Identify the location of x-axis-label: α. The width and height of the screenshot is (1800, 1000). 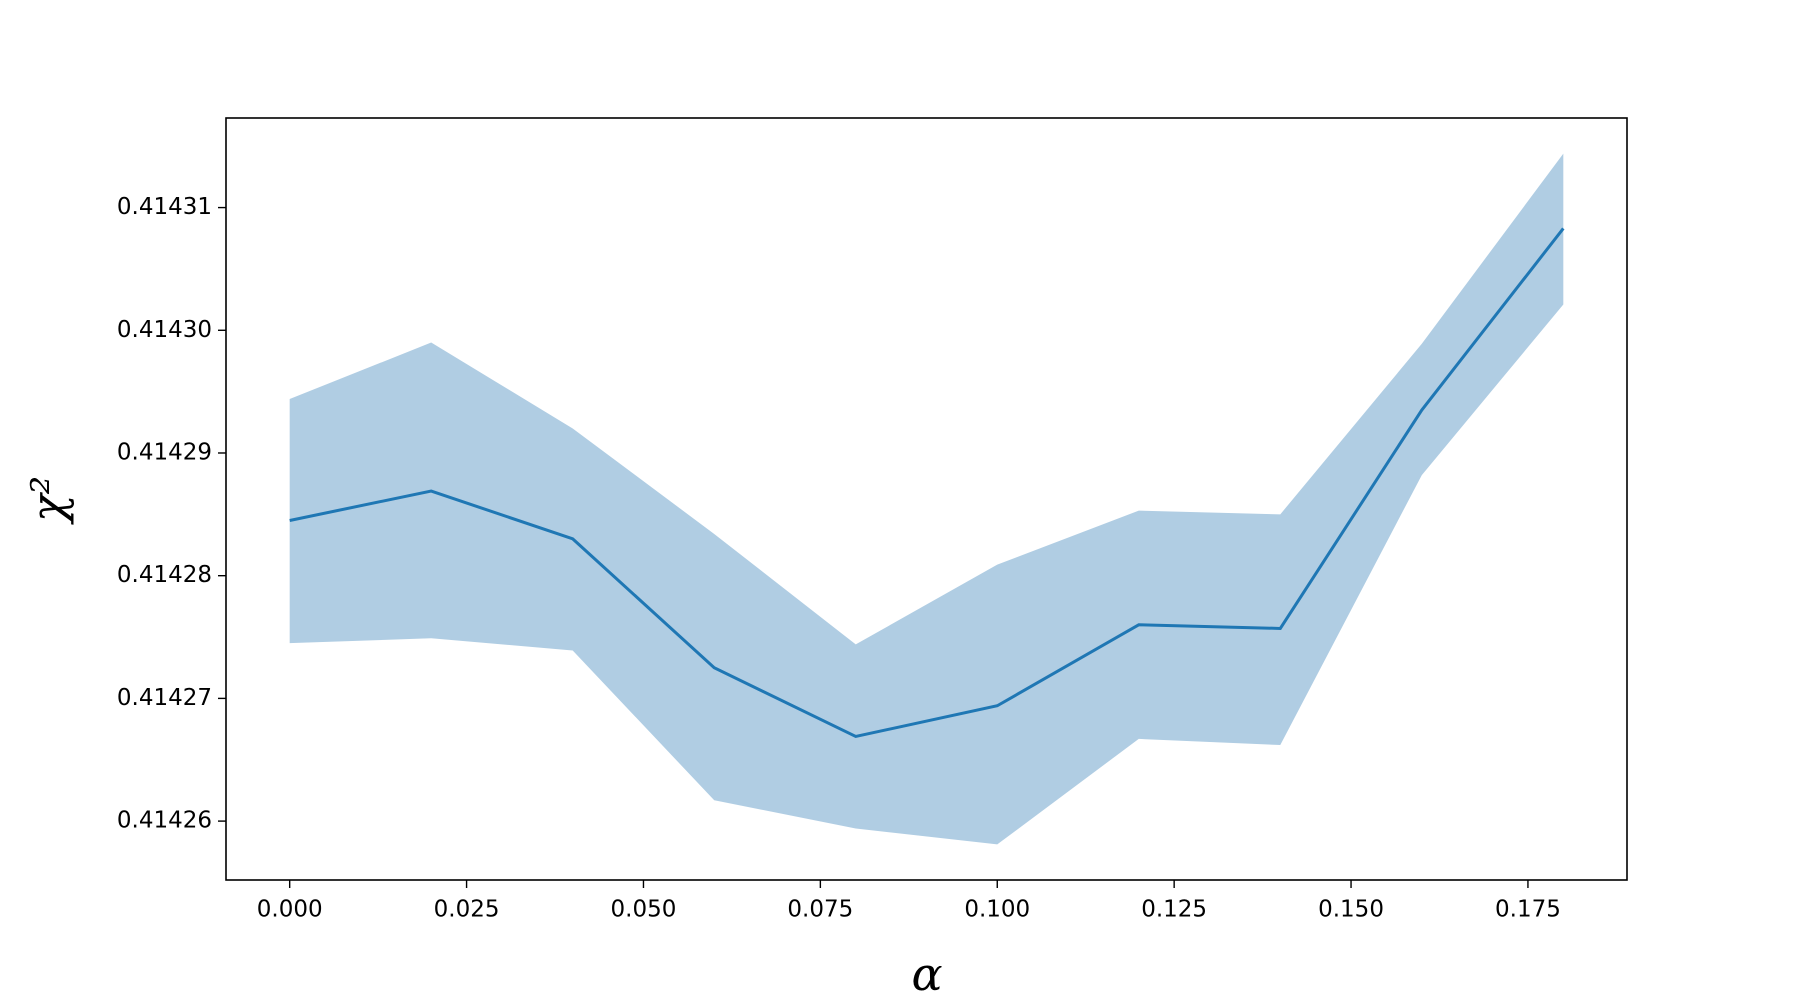
(926, 973).